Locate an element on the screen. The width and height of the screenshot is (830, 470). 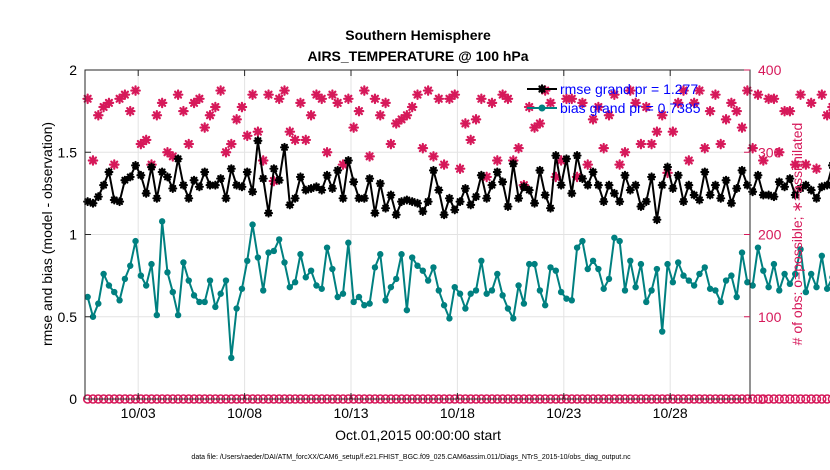
legend-entry-bias: bias grand pr = 0.7385 is located at coordinates (614, 108).